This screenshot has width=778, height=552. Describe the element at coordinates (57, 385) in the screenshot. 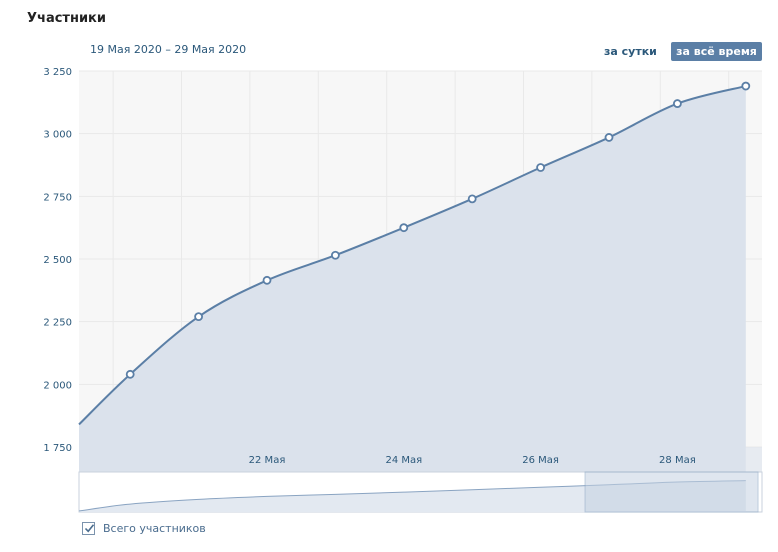

I see `y-tick-label: 2 000` at that location.